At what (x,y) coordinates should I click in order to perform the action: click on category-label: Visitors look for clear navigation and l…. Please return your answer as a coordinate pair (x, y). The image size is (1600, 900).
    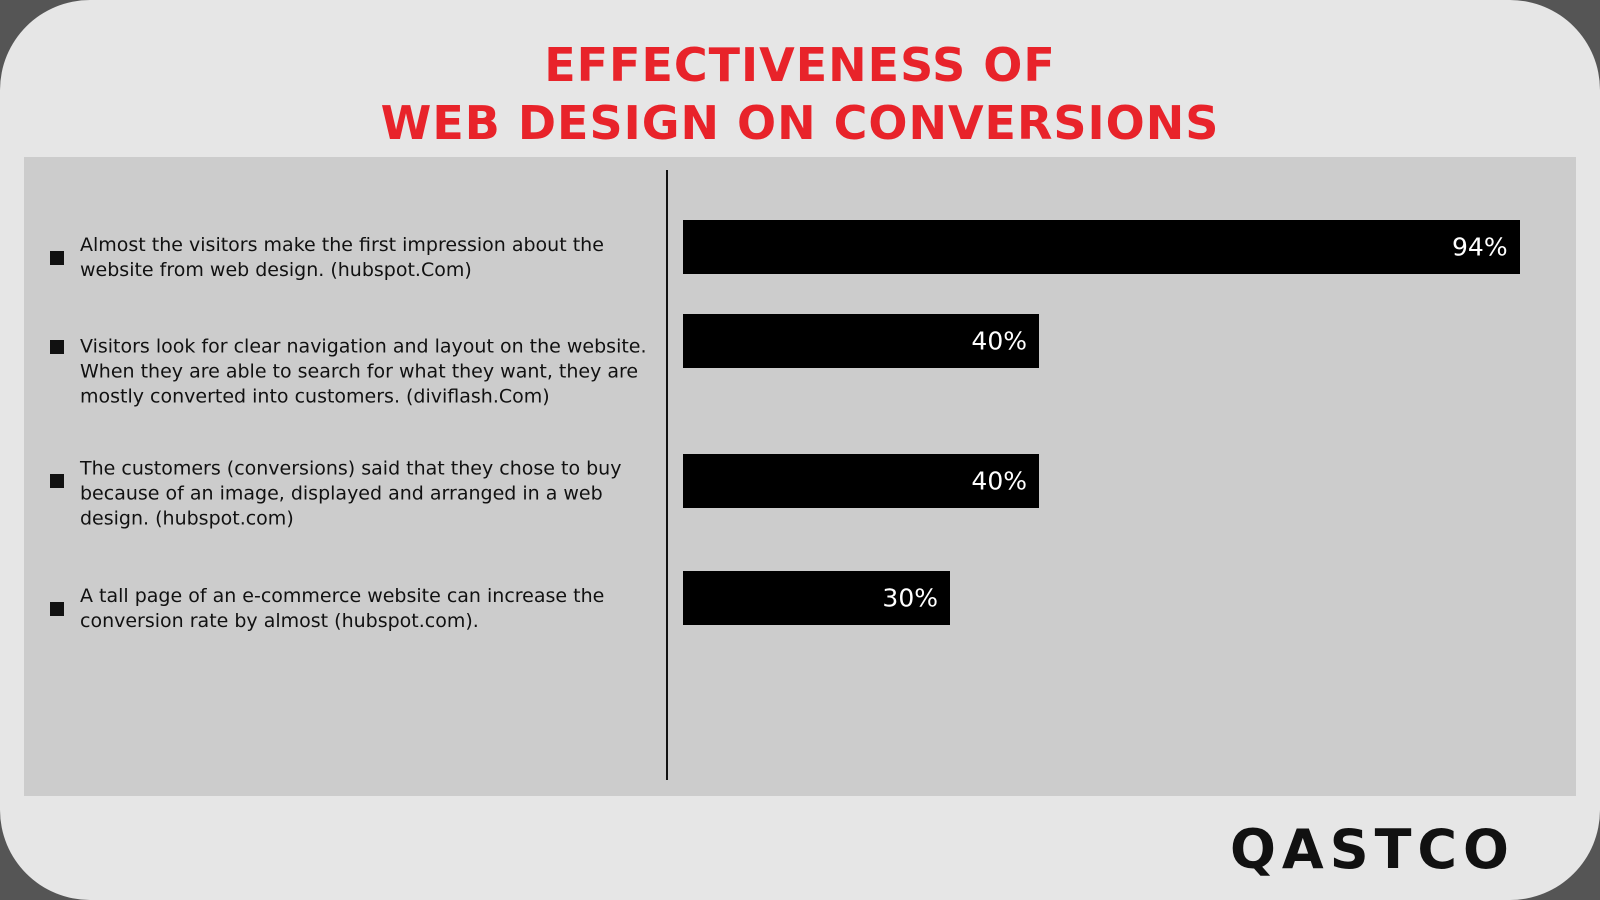
    Looking at the image, I should click on (363, 371).